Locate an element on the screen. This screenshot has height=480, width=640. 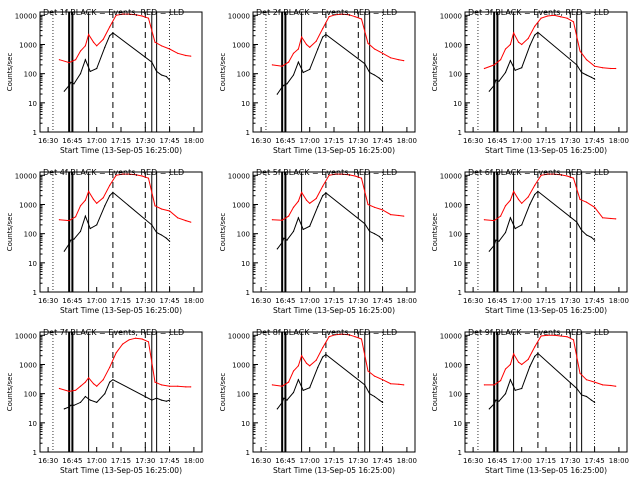
panel-title: Det 6f BLACK = Events, RED = LLD is located at coordinates (538, 172).